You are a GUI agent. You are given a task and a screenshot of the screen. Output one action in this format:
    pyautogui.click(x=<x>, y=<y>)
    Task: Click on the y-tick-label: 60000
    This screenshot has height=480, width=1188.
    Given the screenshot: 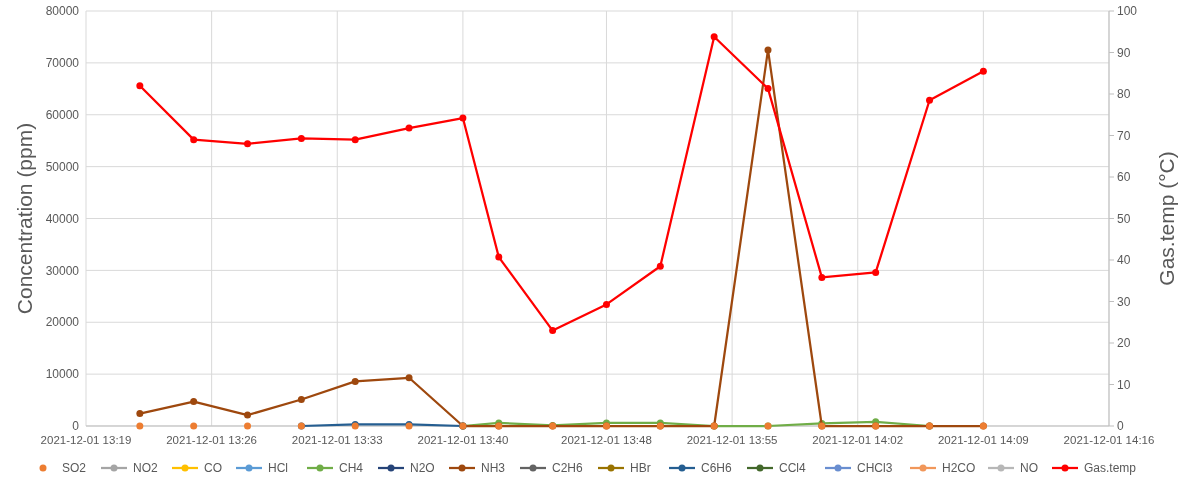 What is the action you would take?
    pyautogui.click(x=62, y=114)
    